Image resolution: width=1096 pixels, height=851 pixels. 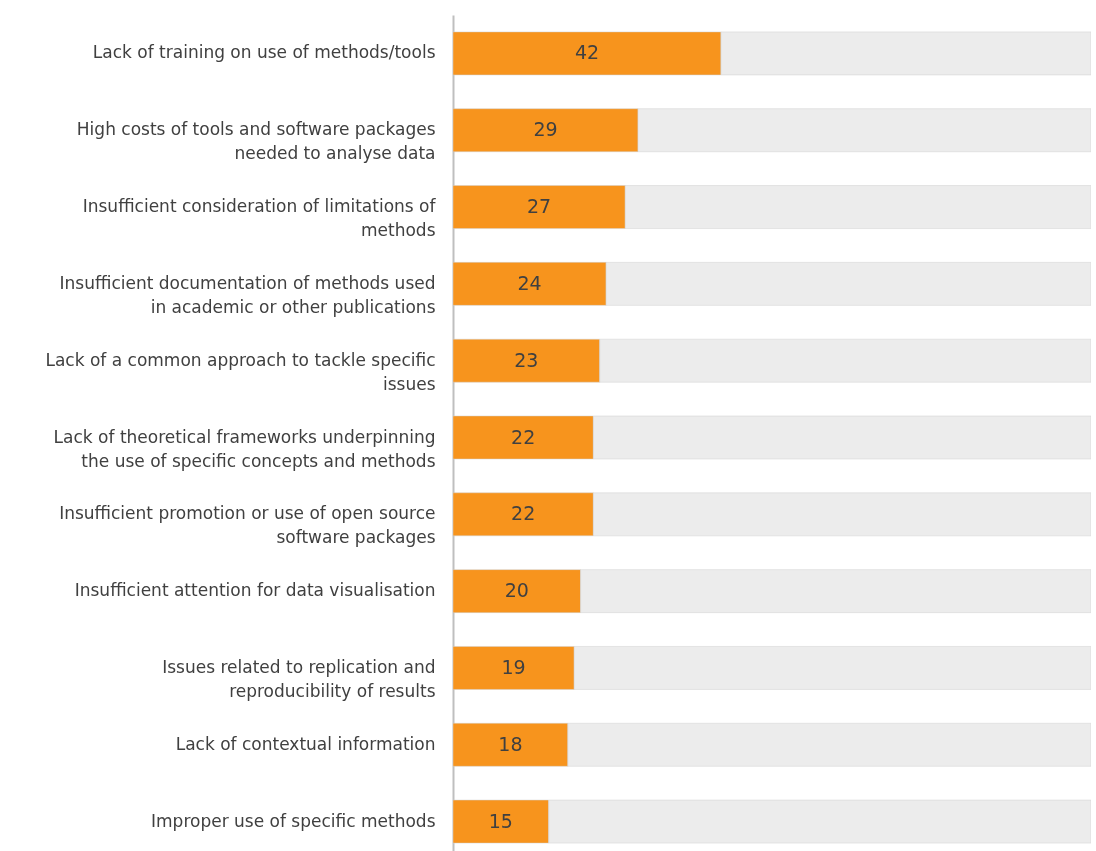 I want to click on y-tick-label: Issues related to replication and reproducibility of results, so click(x=299, y=678).